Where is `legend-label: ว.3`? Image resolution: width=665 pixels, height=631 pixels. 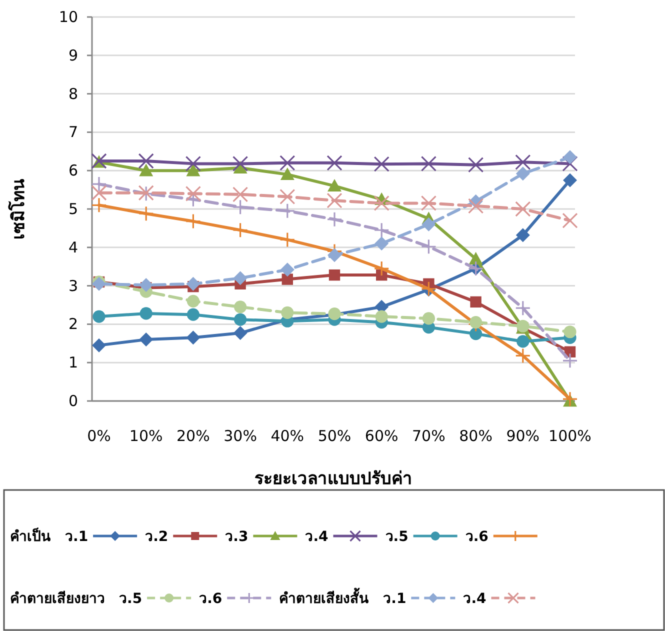 legend-label: ว.3 is located at coordinates (236, 537).